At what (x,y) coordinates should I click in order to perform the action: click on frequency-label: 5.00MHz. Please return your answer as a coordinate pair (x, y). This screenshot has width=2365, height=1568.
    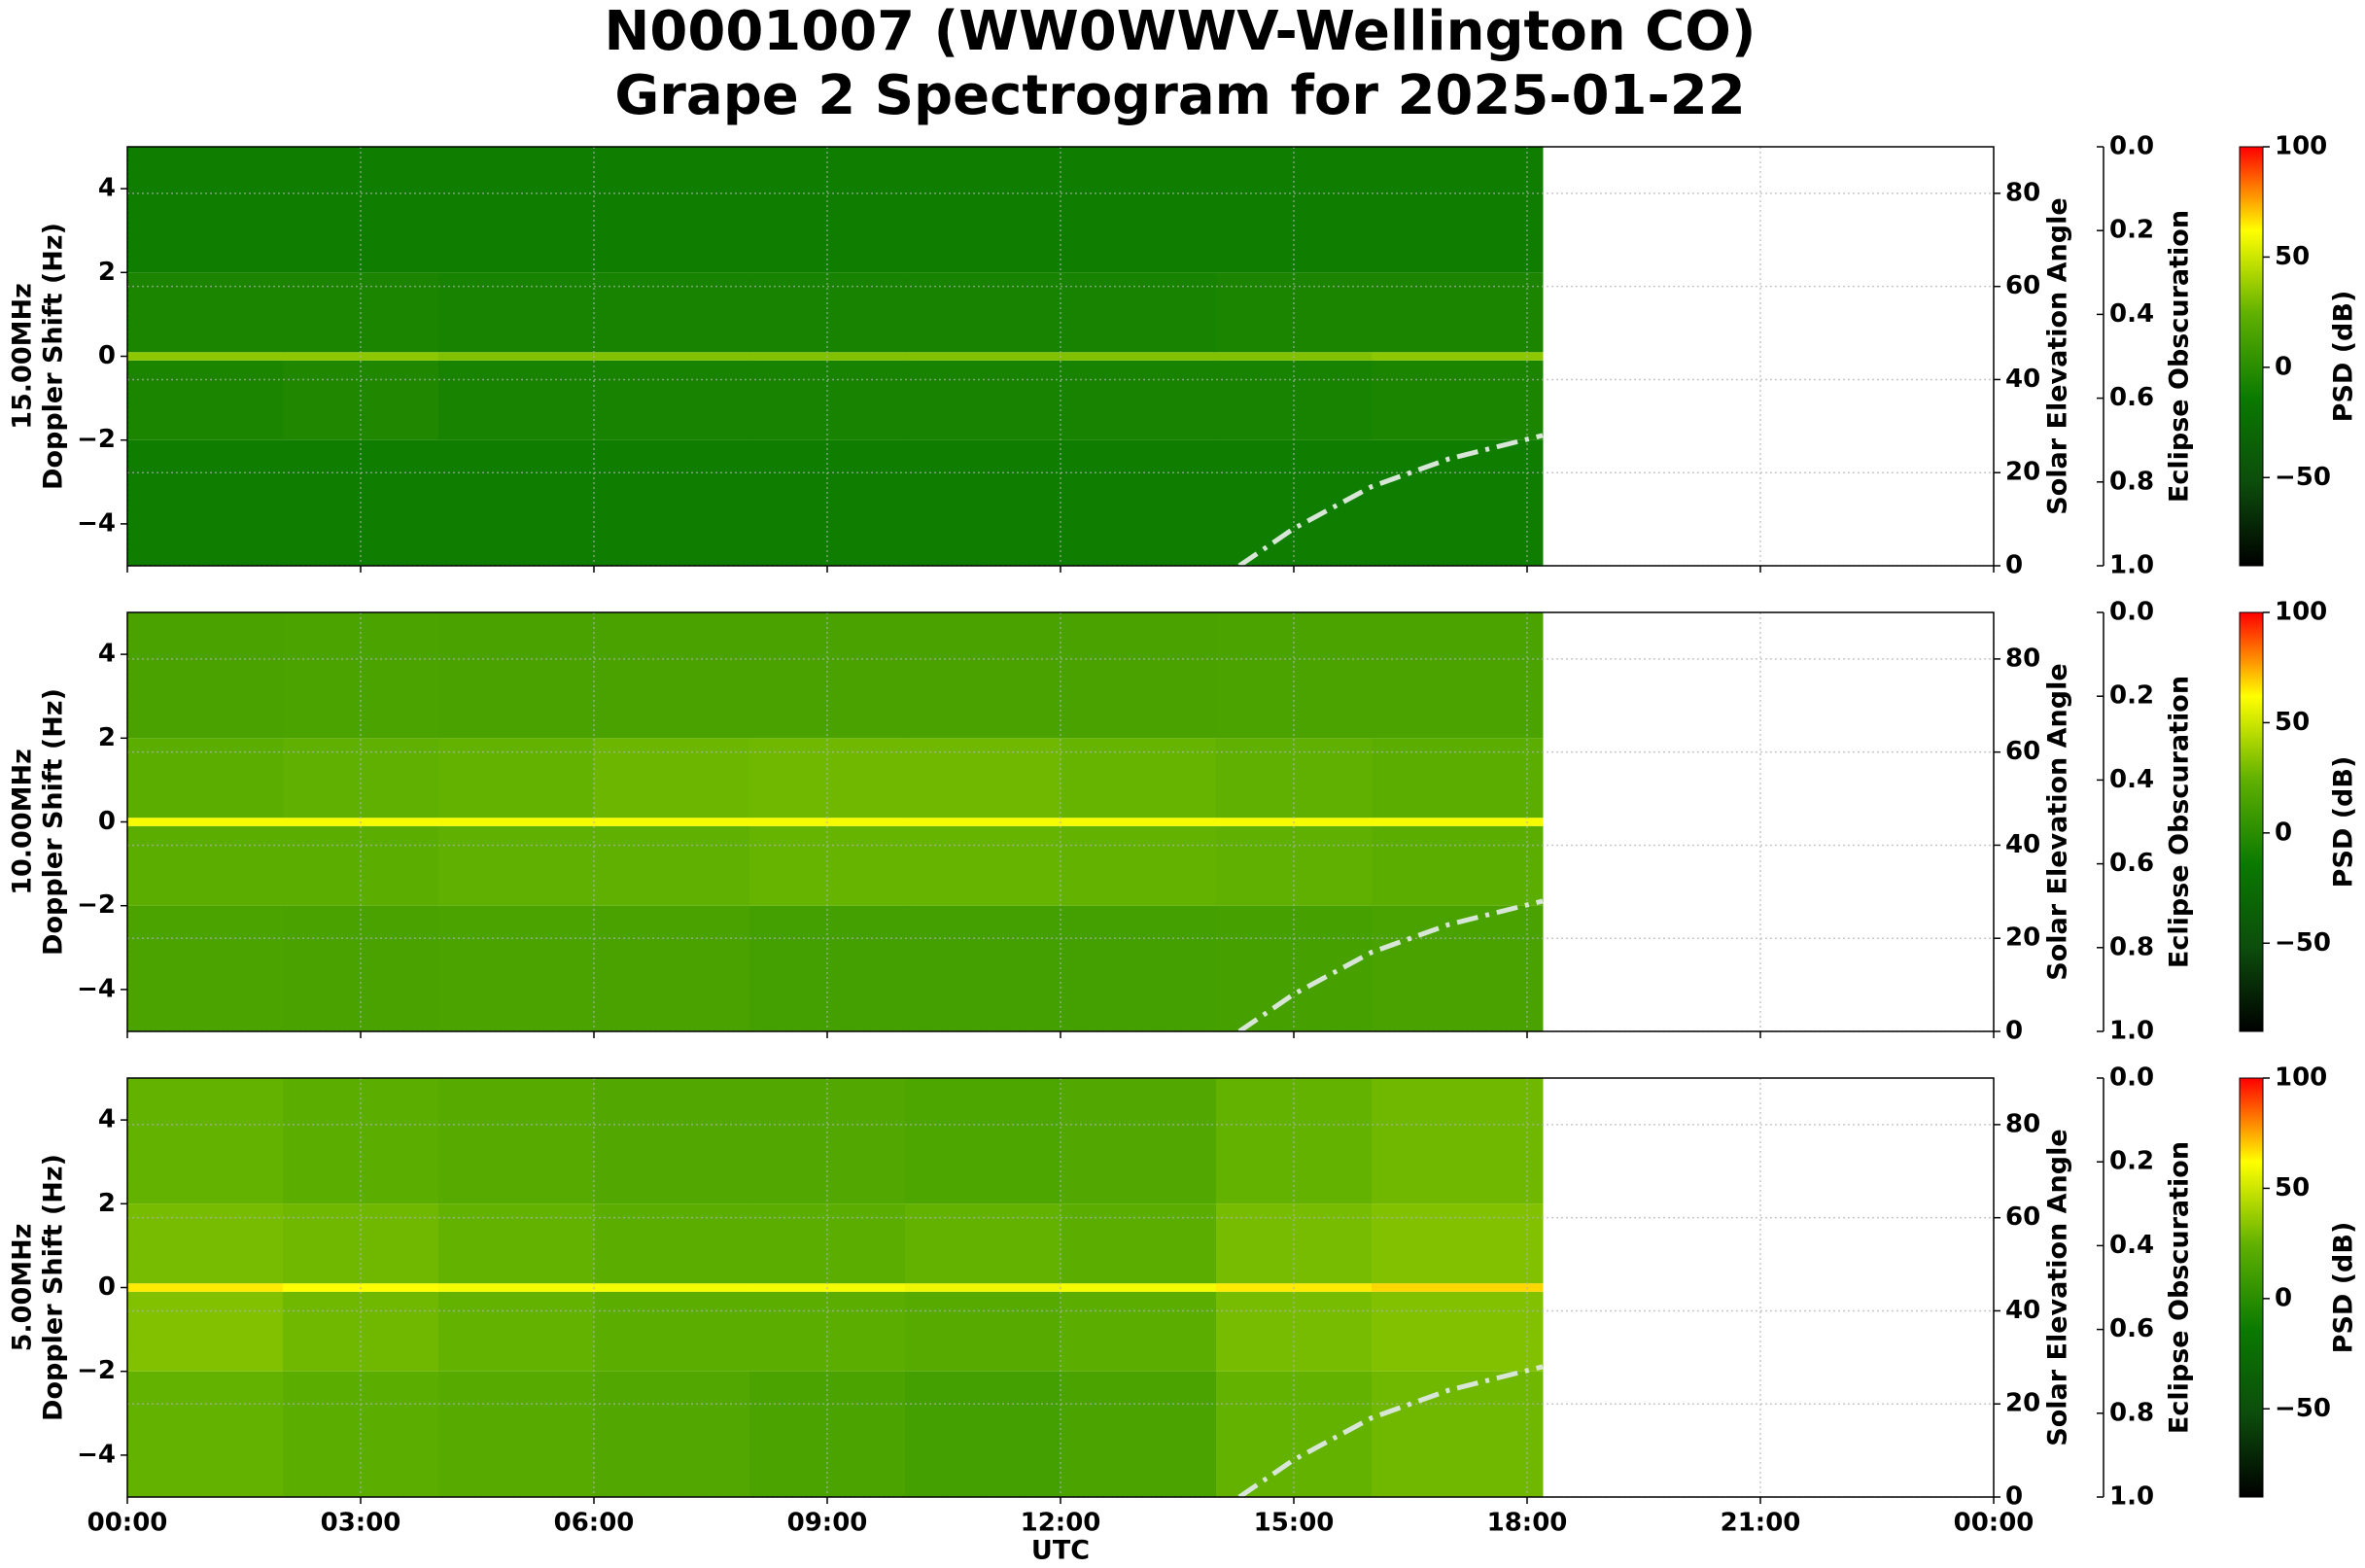
    Looking at the image, I should click on (23, 1288).